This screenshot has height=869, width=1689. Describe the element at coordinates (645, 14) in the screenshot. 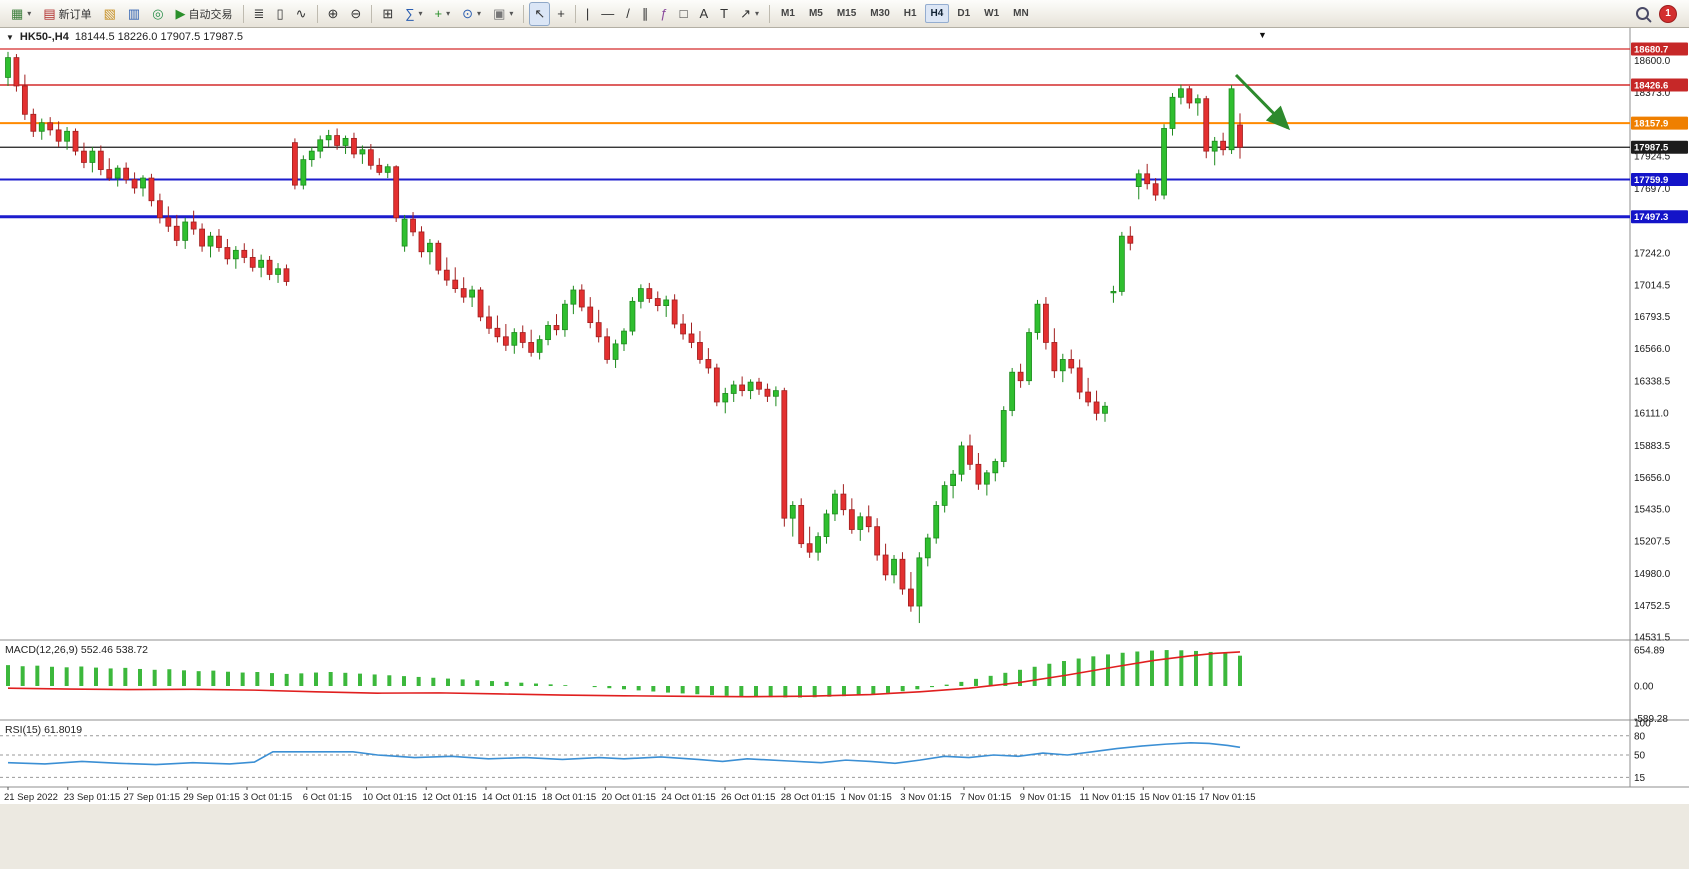

I see `channel-tool-button: ∥` at that location.